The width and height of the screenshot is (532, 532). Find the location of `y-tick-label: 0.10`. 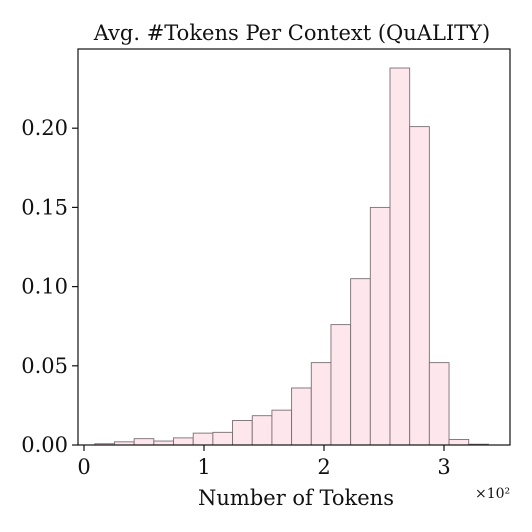

y-tick-label: 0.10 is located at coordinates (44, 287).